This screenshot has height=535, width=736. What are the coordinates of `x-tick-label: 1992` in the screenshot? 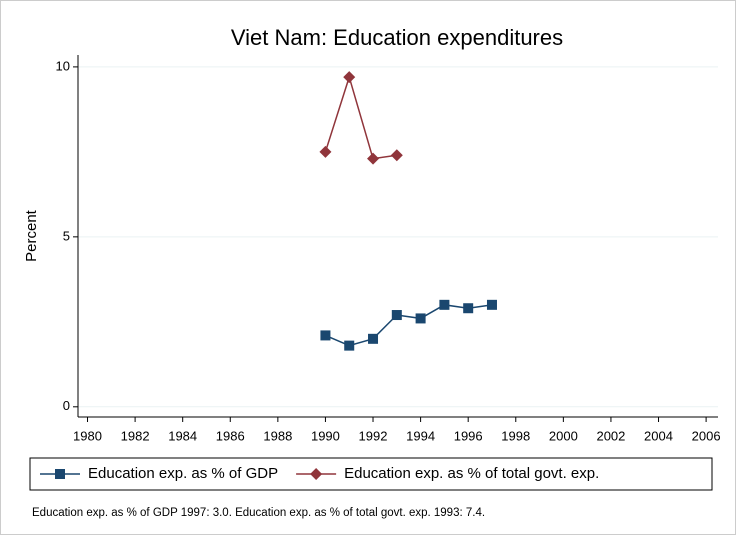 It's located at (373, 435).